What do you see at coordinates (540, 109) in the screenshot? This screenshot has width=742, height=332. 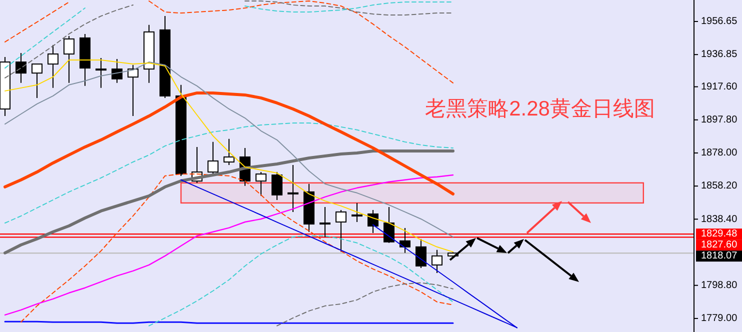 I see `text: 老黑策略2.28黄金日线图` at bounding box center [540, 109].